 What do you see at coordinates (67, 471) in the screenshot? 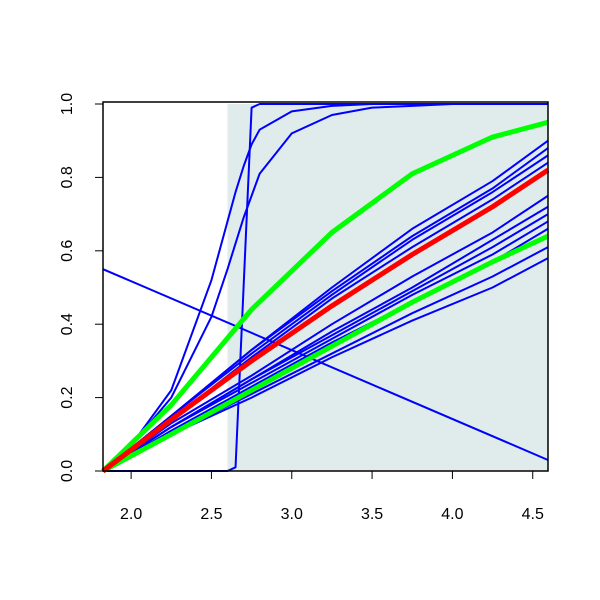
I see `y-tick-label: 0.0` at bounding box center [67, 471].